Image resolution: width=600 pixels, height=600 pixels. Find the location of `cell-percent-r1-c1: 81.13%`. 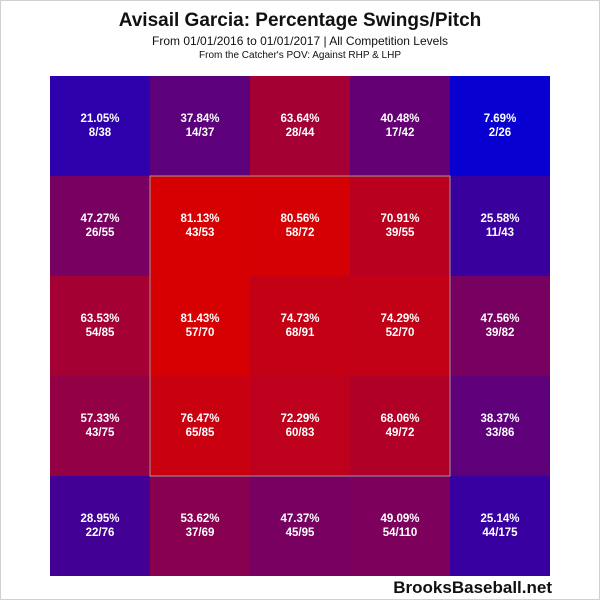

cell-percent-r1-c1: 81.13% is located at coordinates (199, 219).